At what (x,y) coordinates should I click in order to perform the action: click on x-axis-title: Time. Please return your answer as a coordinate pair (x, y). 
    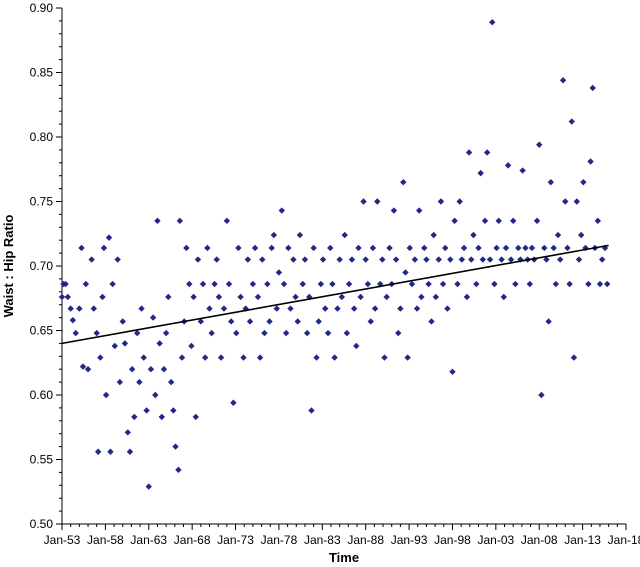
    Looking at the image, I should click on (344, 557).